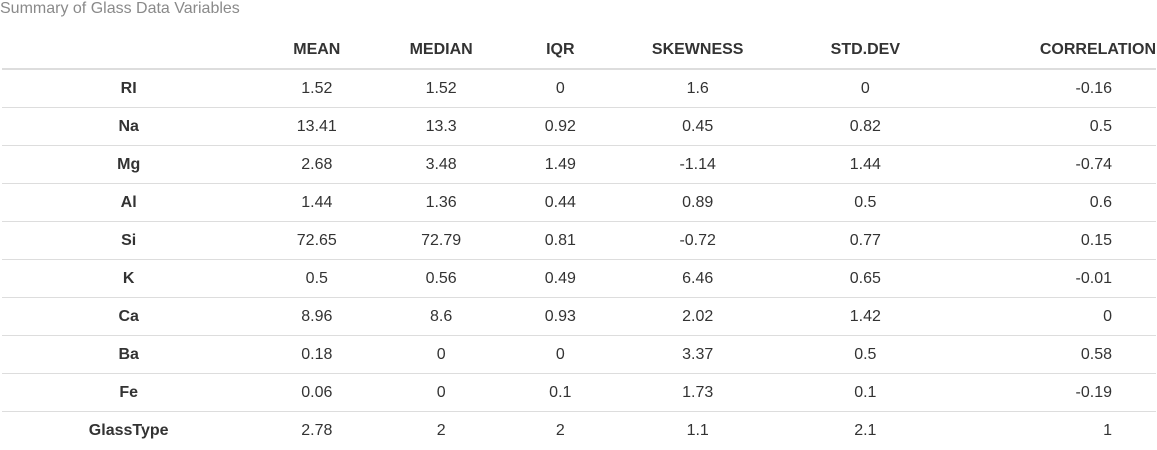 The width and height of the screenshot is (1157, 450). I want to click on iqr-cell: 1.49, so click(560, 164).